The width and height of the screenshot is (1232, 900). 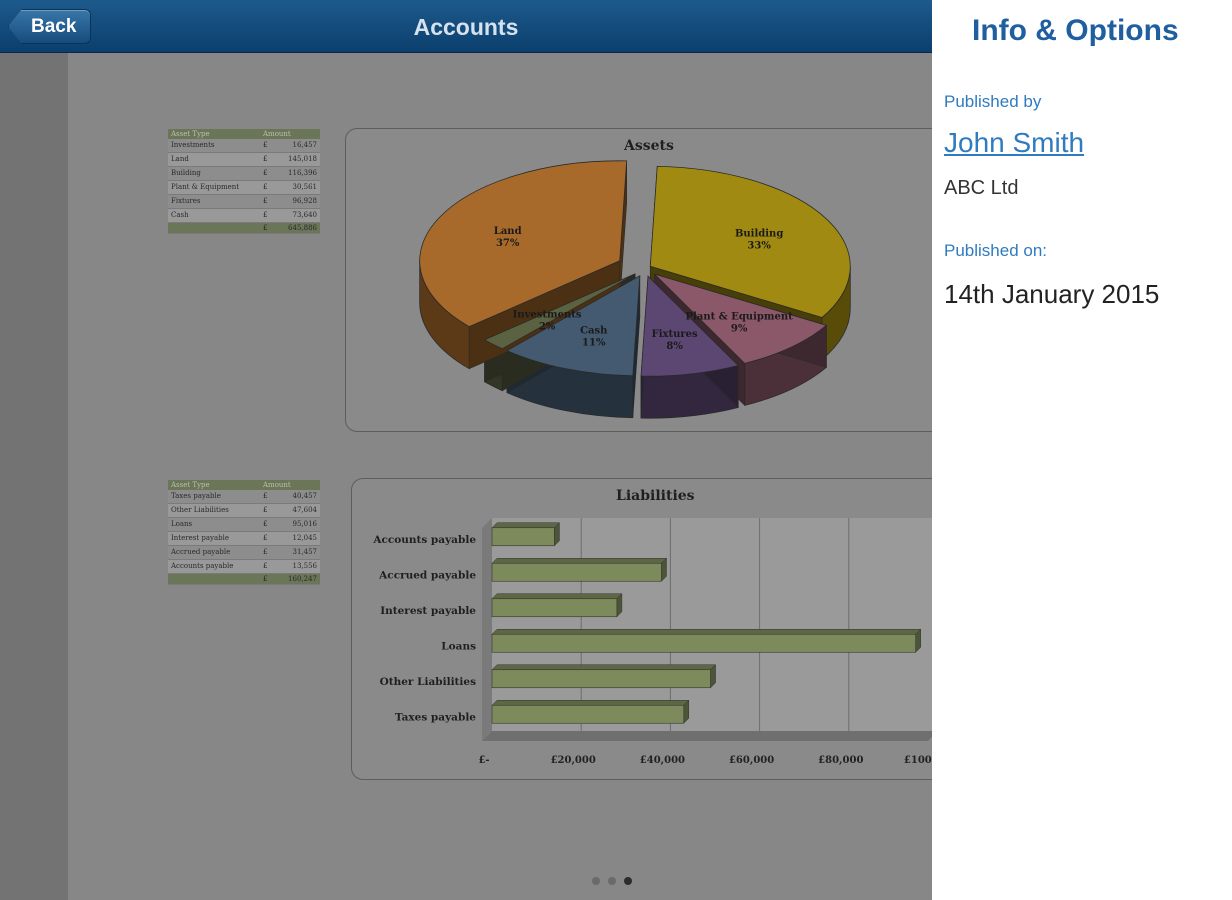 I want to click on published-on-label: Published on:, so click(x=996, y=250).